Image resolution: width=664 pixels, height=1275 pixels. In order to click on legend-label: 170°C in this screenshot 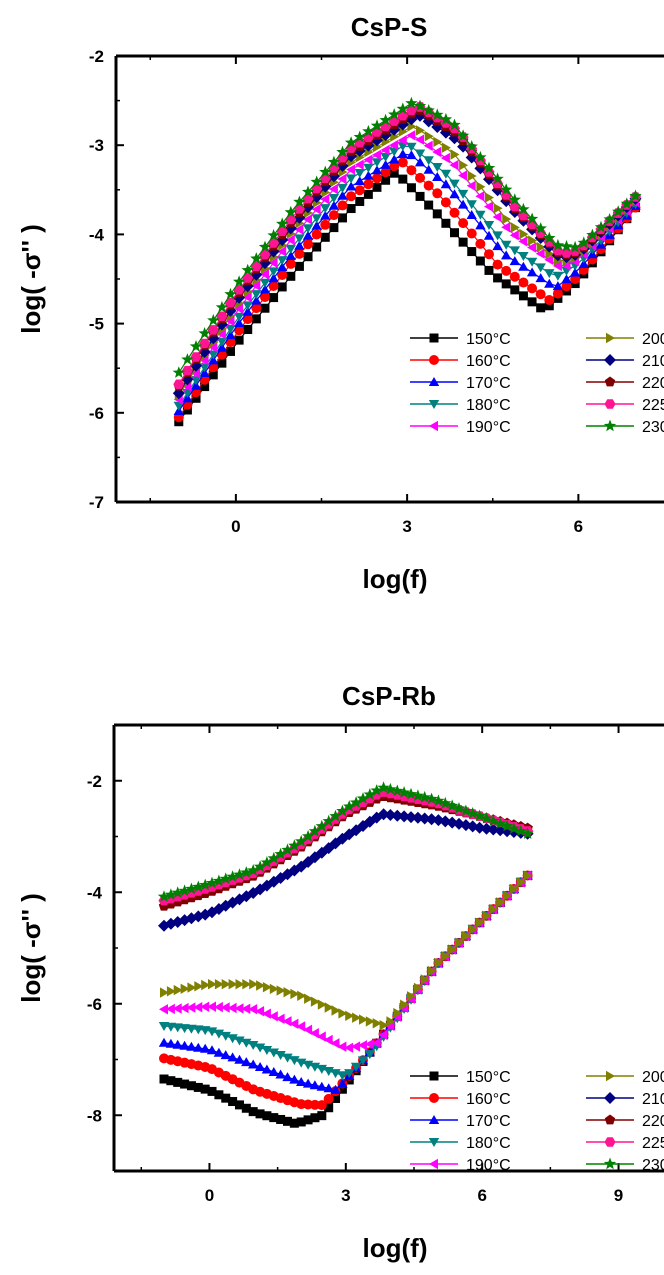, I will do `click(488, 383)`.